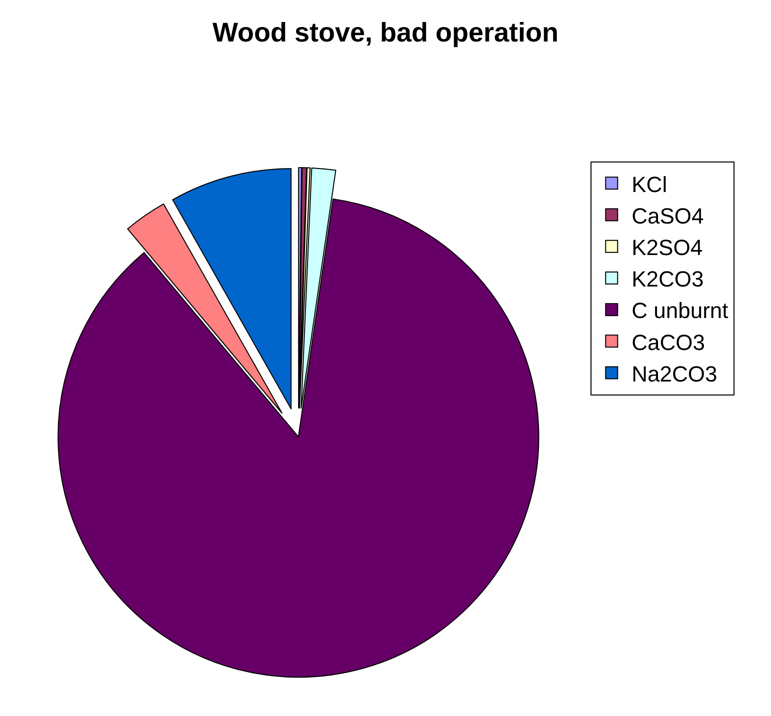  Describe the element at coordinates (668, 342) in the screenshot. I see `legend-label: CaCO3` at that location.